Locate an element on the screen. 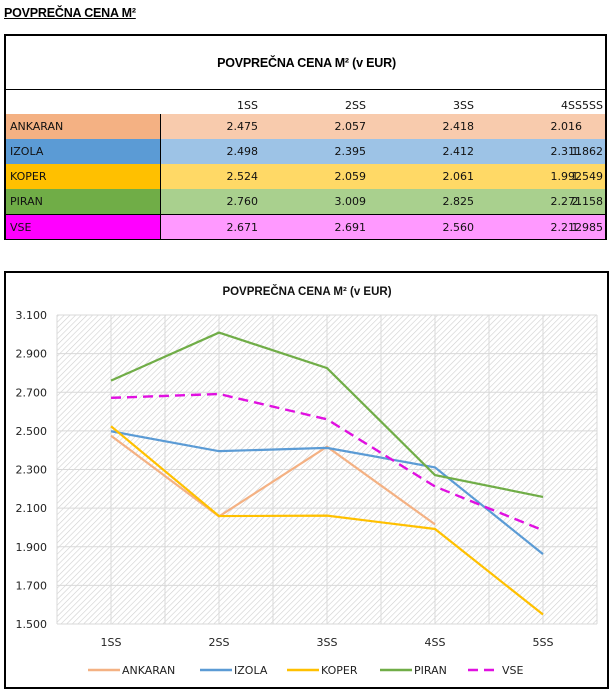 The image size is (613, 694). table-cell: 2.061 is located at coordinates (458, 176).